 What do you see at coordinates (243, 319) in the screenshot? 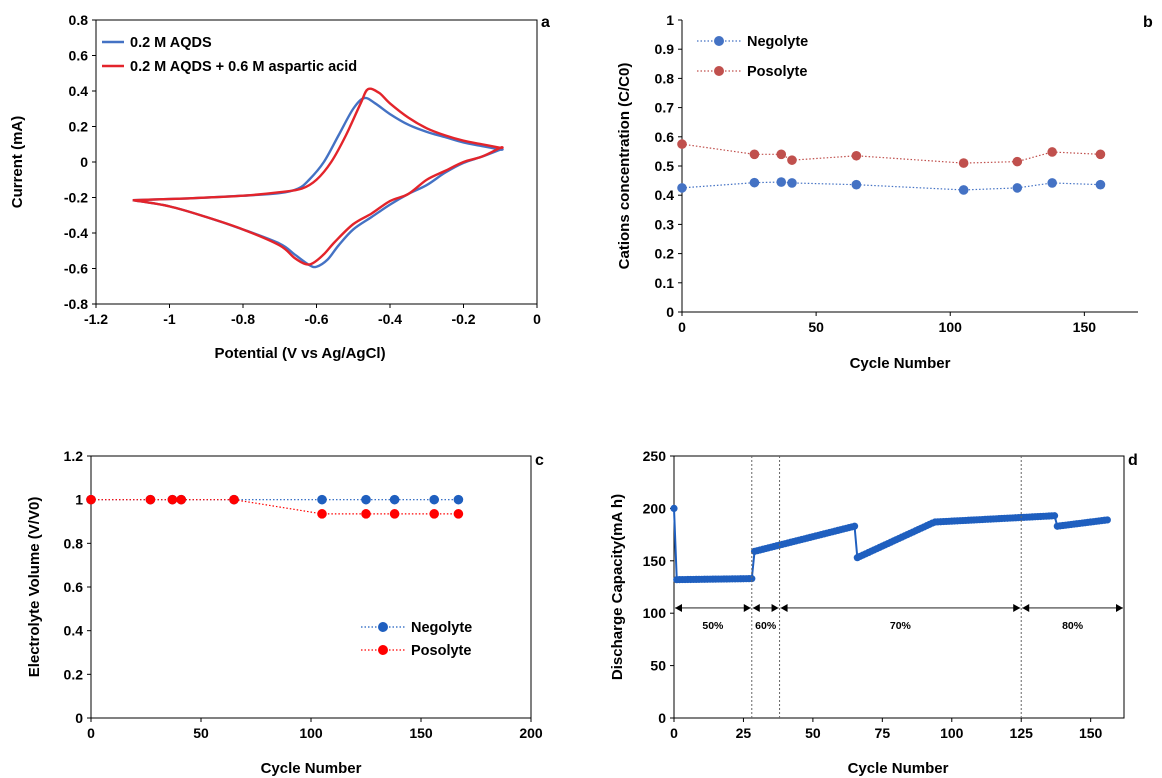
I see `x-tick-label: -0.8` at bounding box center [243, 319].